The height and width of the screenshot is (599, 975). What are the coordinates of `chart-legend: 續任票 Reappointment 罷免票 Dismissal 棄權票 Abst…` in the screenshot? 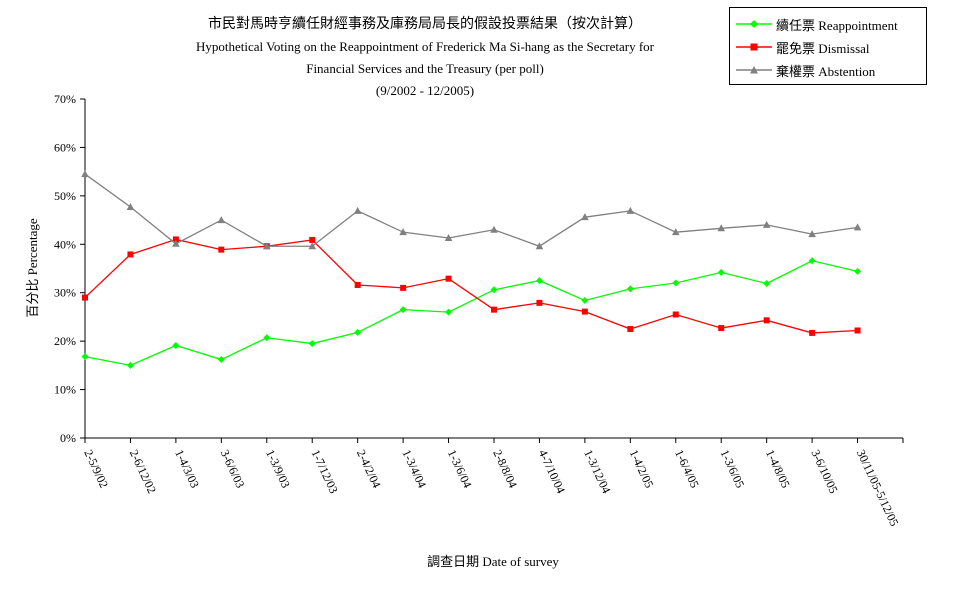 It's located at (828, 46).